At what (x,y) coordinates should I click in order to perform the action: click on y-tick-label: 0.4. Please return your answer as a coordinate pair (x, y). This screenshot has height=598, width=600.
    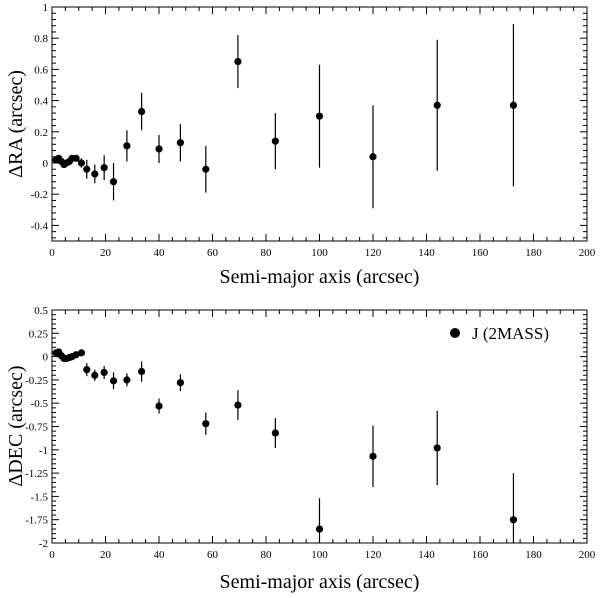
    Looking at the image, I should click on (41, 102).